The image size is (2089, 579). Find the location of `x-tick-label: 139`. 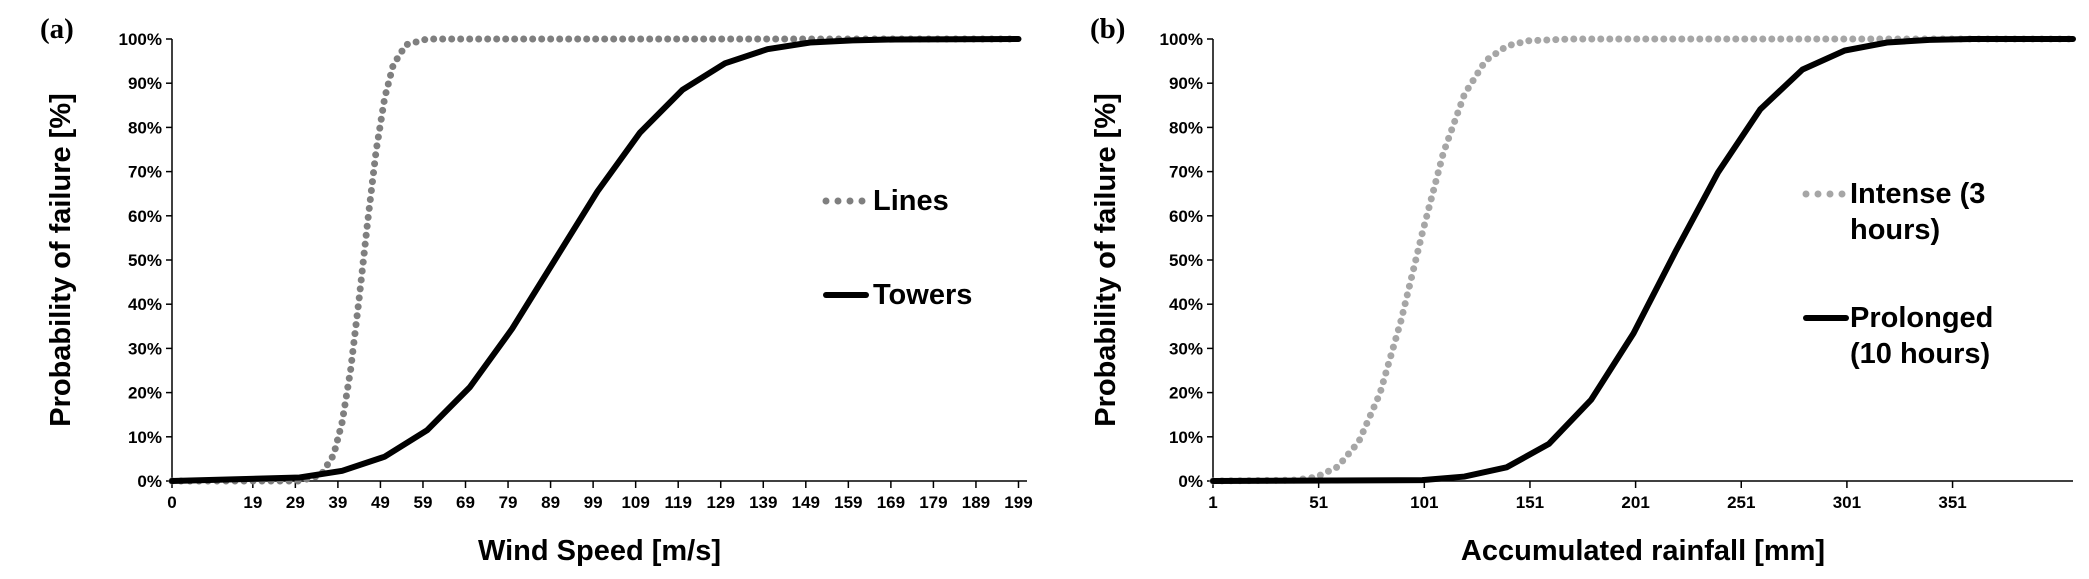

x-tick-label: 139 is located at coordinates (763, 502).